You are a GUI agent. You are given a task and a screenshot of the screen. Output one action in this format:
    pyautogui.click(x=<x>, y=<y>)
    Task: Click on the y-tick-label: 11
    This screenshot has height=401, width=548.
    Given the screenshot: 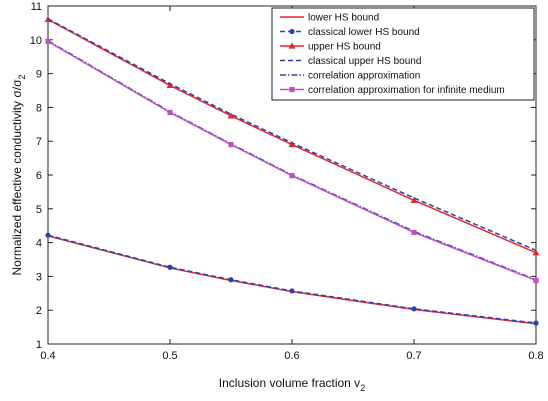 What is the action you would take?
    pyautogui.click(x=36, y=7)
    